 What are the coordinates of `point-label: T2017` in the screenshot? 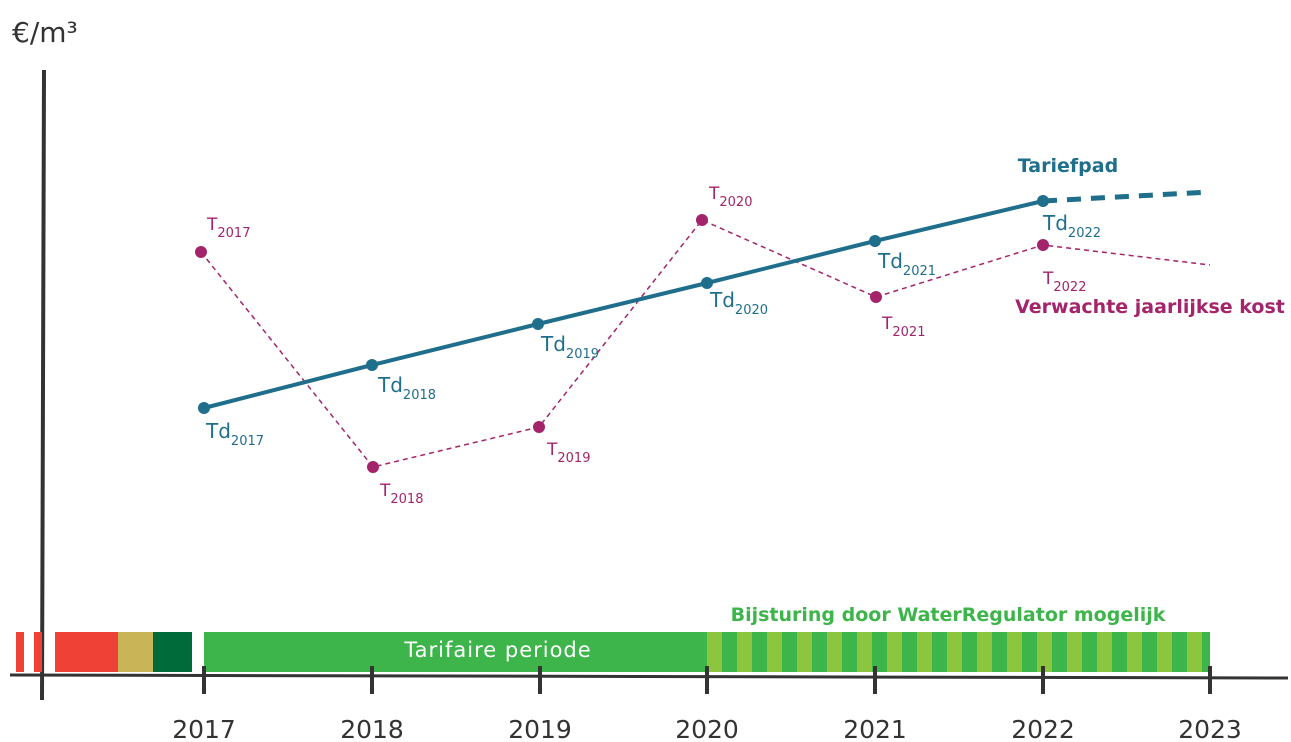 It's located at (228, 228).